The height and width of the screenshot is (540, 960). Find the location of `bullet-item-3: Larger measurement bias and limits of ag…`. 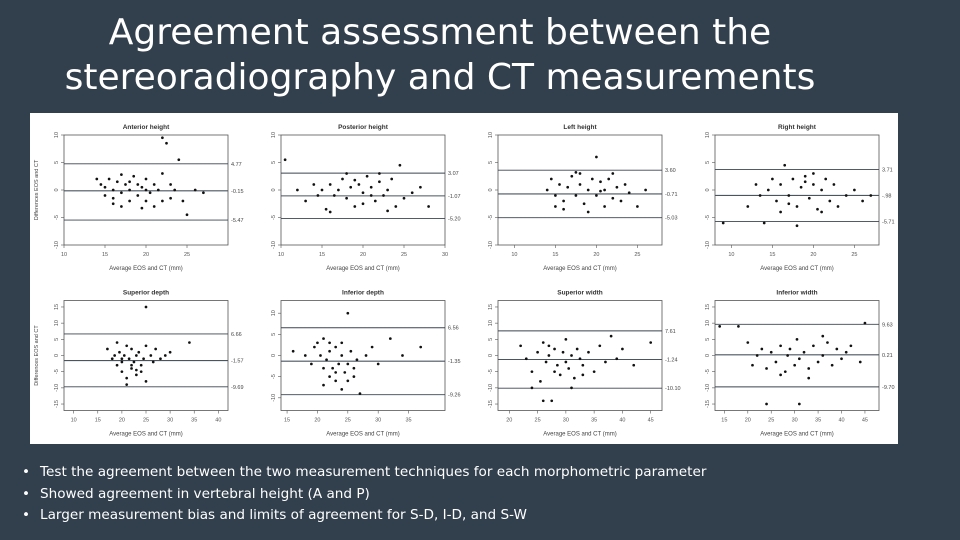

bullet-item-3: Larger measurement bias and limits of ag… is located at coordinates (364, 516).